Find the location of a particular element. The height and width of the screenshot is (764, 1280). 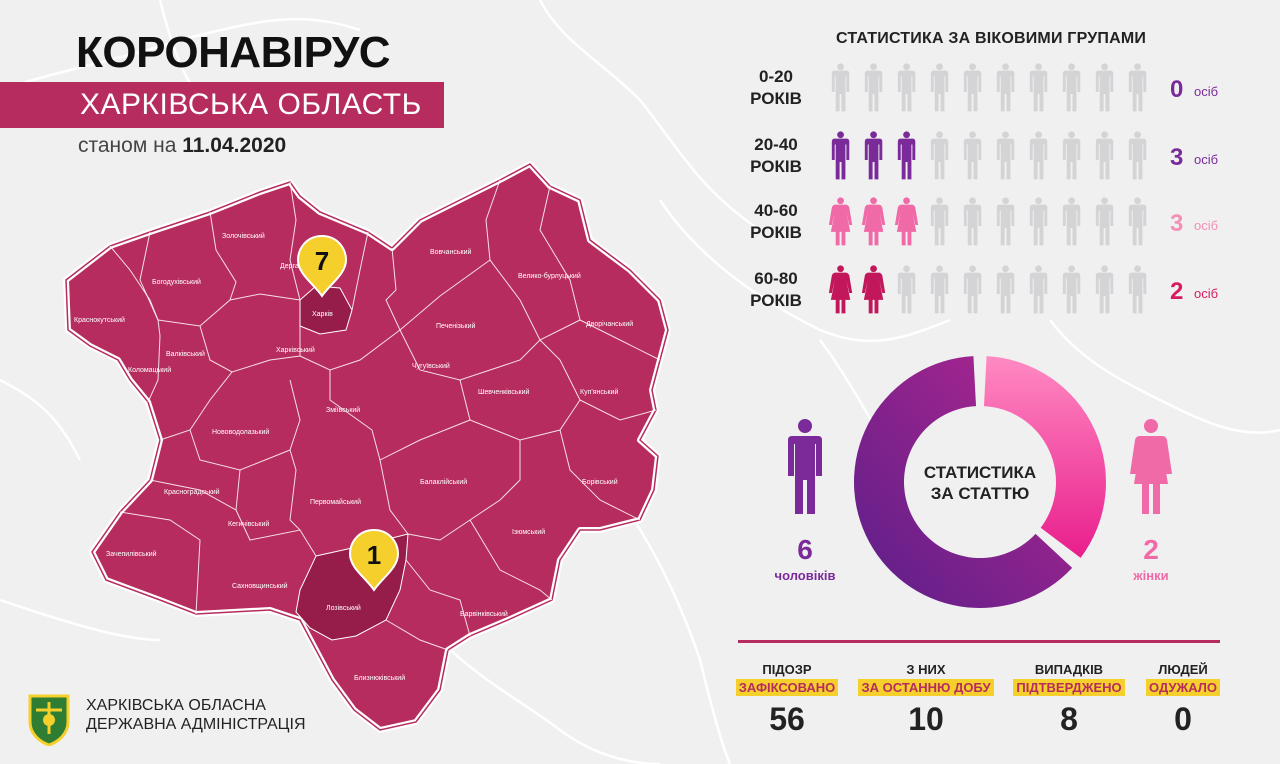

stat-value: 0 is located at coordinates (1183, 719).